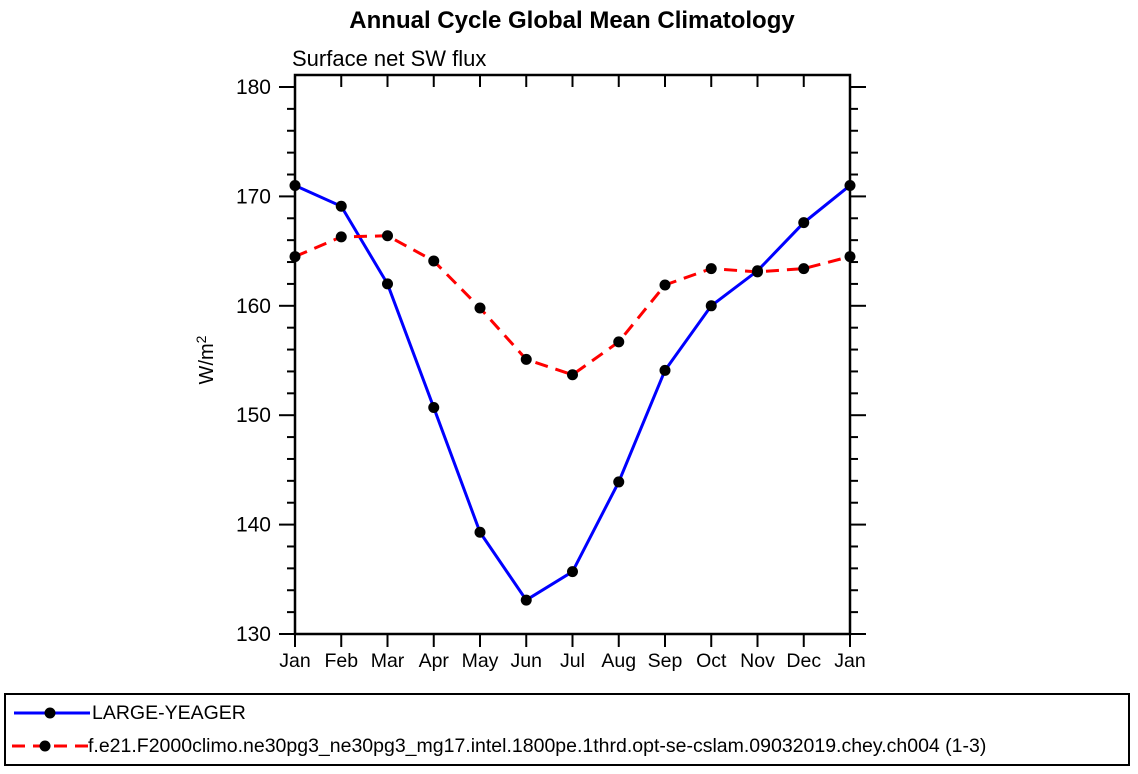  I want to click on legend-item-large-yeager: LARGE-YEAGER, so click(570, 713).